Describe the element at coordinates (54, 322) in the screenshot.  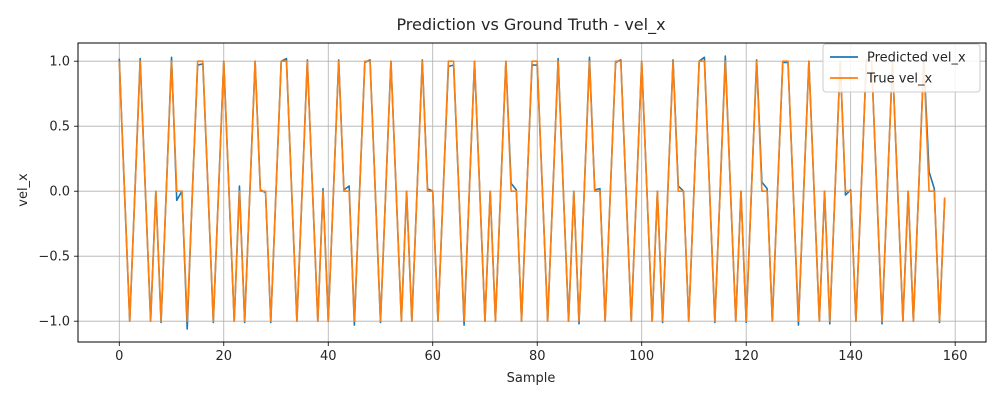
I see `y-tick-label: −1.0` at that location.